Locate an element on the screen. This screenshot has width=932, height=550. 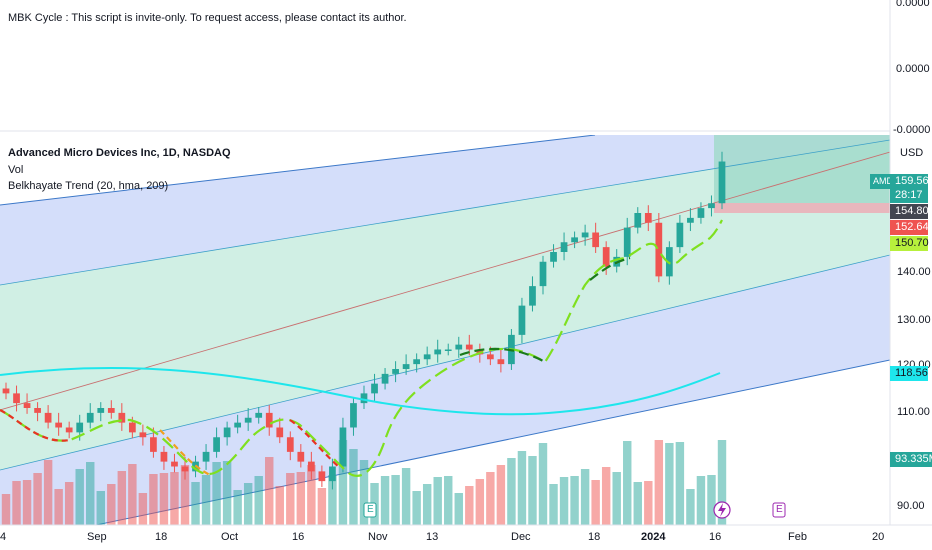
time-tick: 18 is located at coordinates (161, 537).